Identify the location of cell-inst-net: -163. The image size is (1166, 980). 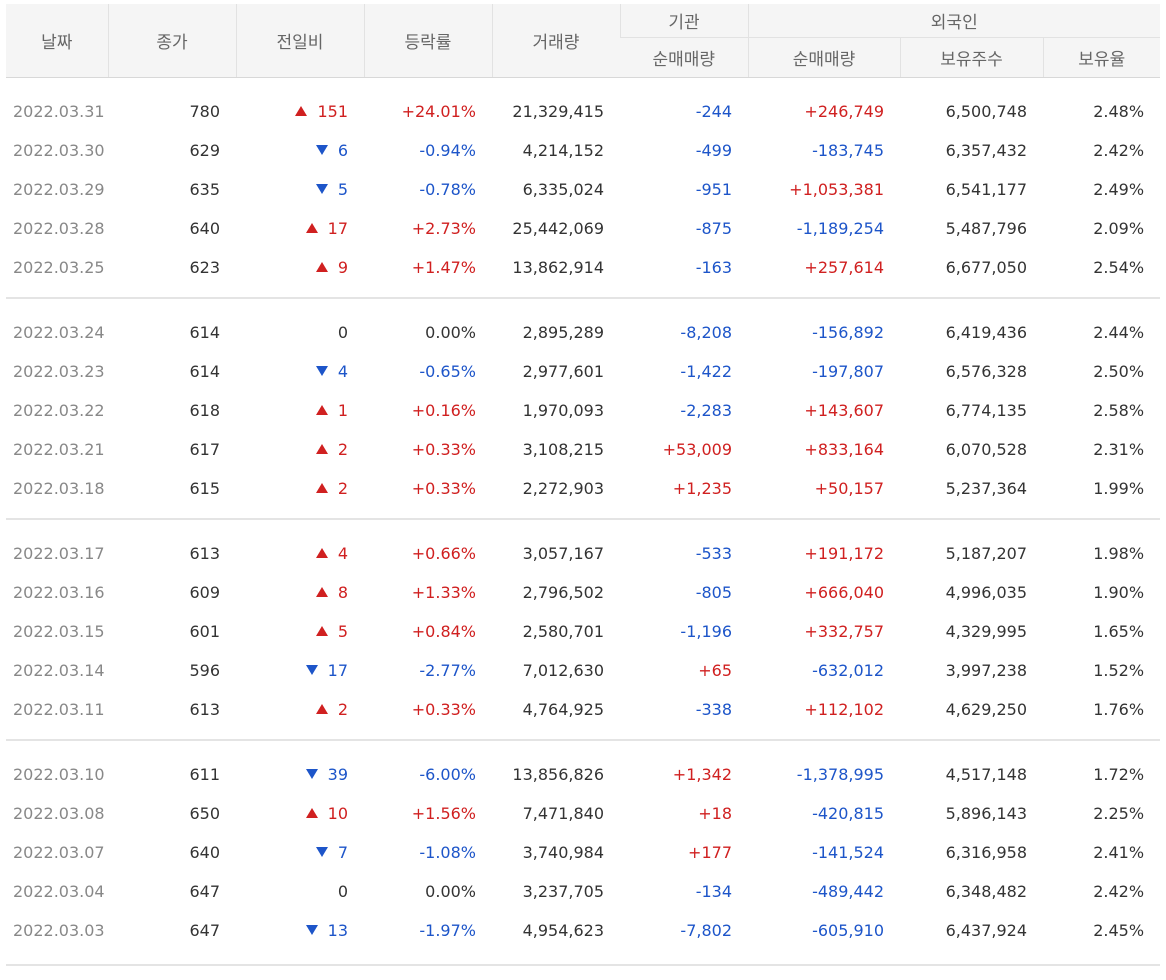
(713, 267).